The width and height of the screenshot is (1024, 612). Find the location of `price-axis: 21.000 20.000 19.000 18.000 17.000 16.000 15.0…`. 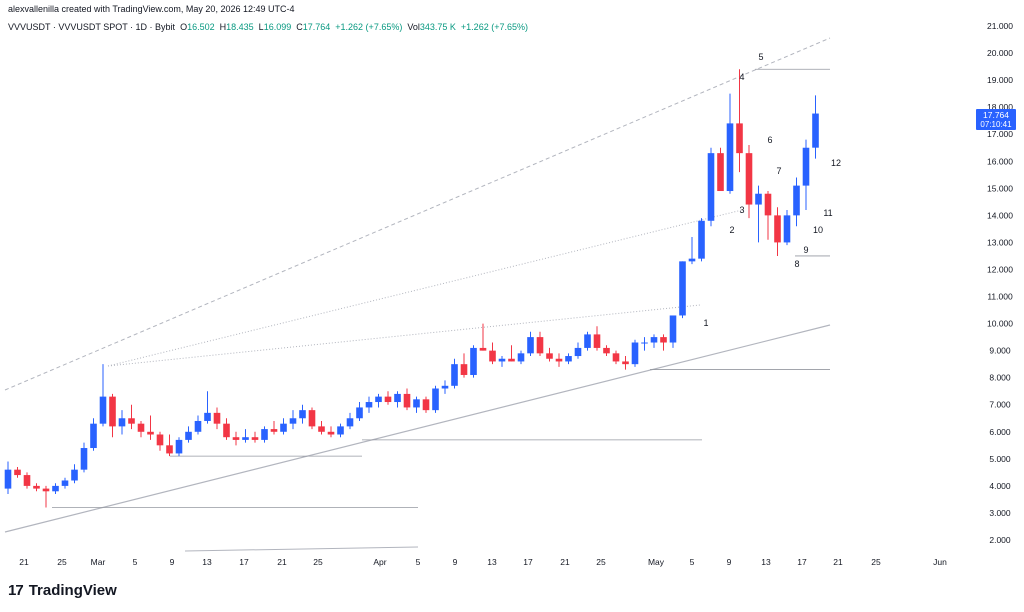

price-axis: 21.000 20.000 19.000 18.000 17.000 16.000 15.0… is located at coordinates (1000, 283).